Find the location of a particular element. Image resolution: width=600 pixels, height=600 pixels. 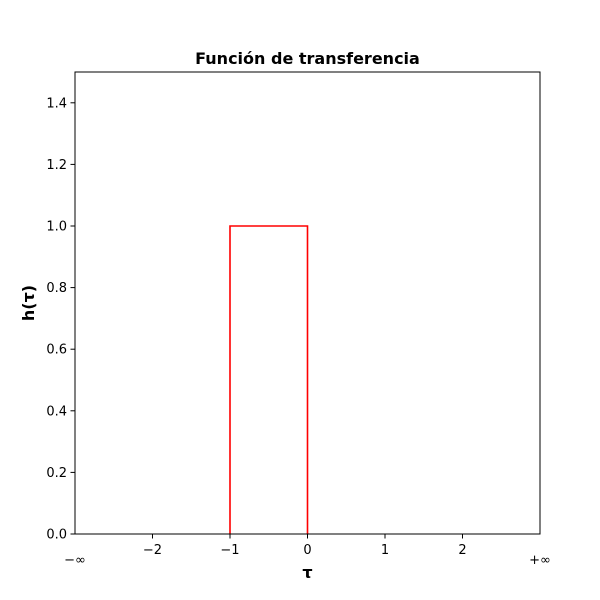

y-axis-label: h(τ) is located at coordinates (28, 303).